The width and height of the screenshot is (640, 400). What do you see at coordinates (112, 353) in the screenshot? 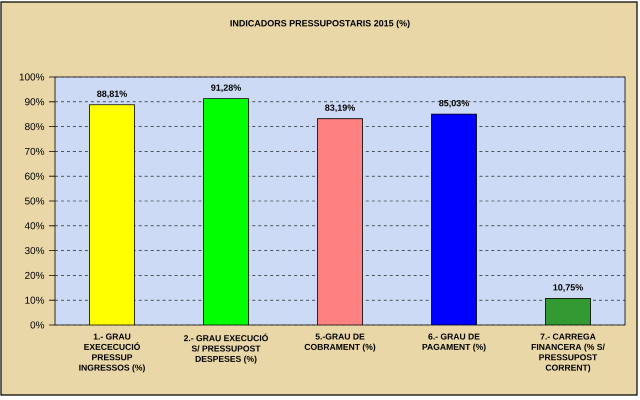
I see `x-tick-label: 1.- GRAU EXECECUCIÓ PRESSUP INGRESSOS (%)` at bounding box center [112, 353].